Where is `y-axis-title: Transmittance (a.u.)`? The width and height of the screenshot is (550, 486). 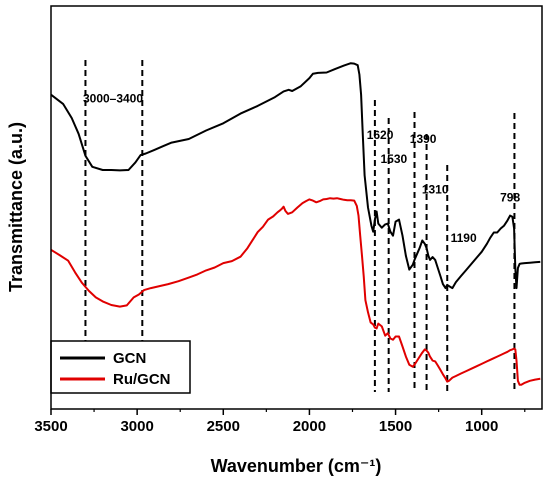
y-axis-title: Transmittance (a.u.) is located at coordinates (16, 207).